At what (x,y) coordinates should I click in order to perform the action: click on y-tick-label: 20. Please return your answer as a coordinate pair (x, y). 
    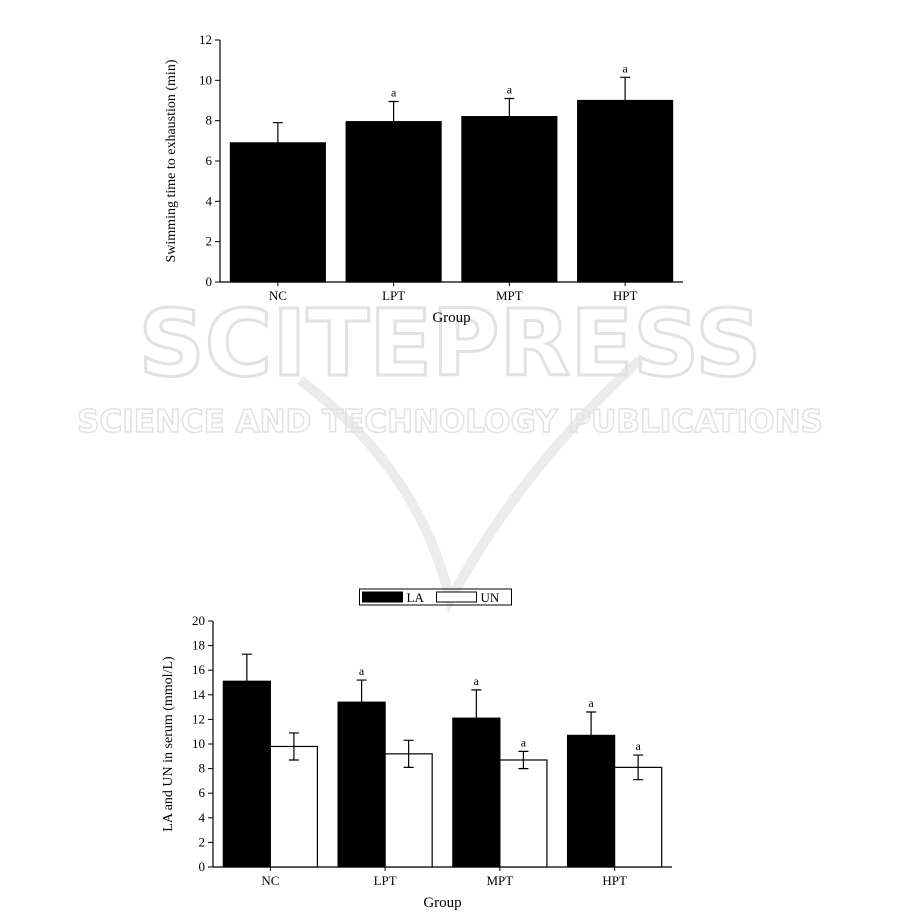
    Looking at the image, I should click on (198, 620).